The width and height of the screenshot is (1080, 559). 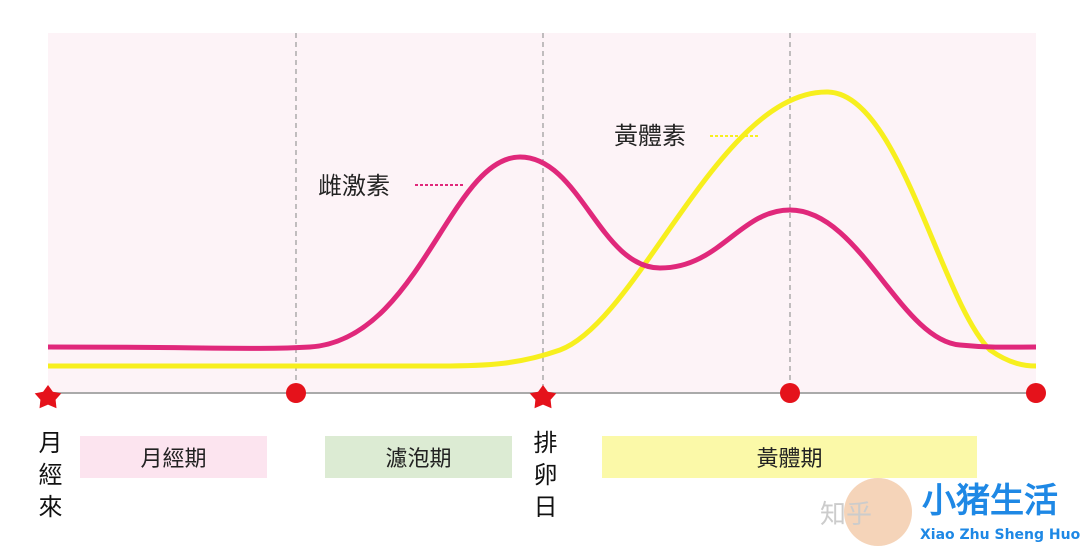 I want to click on phase-box: 濾泡期, so click(x=418, y=457).